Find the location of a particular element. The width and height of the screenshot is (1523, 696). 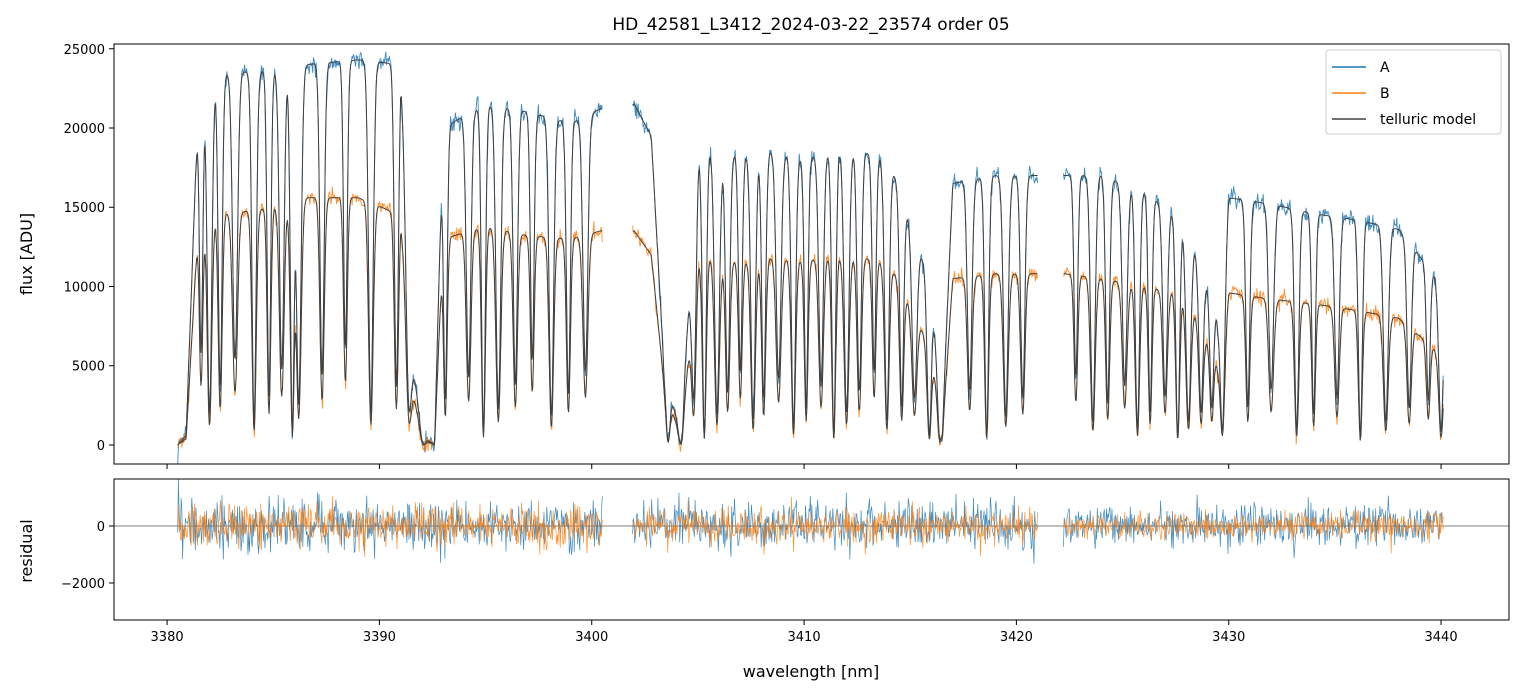

flux-y-tick-label-4: 20000 is located at coordinates (84, 129).